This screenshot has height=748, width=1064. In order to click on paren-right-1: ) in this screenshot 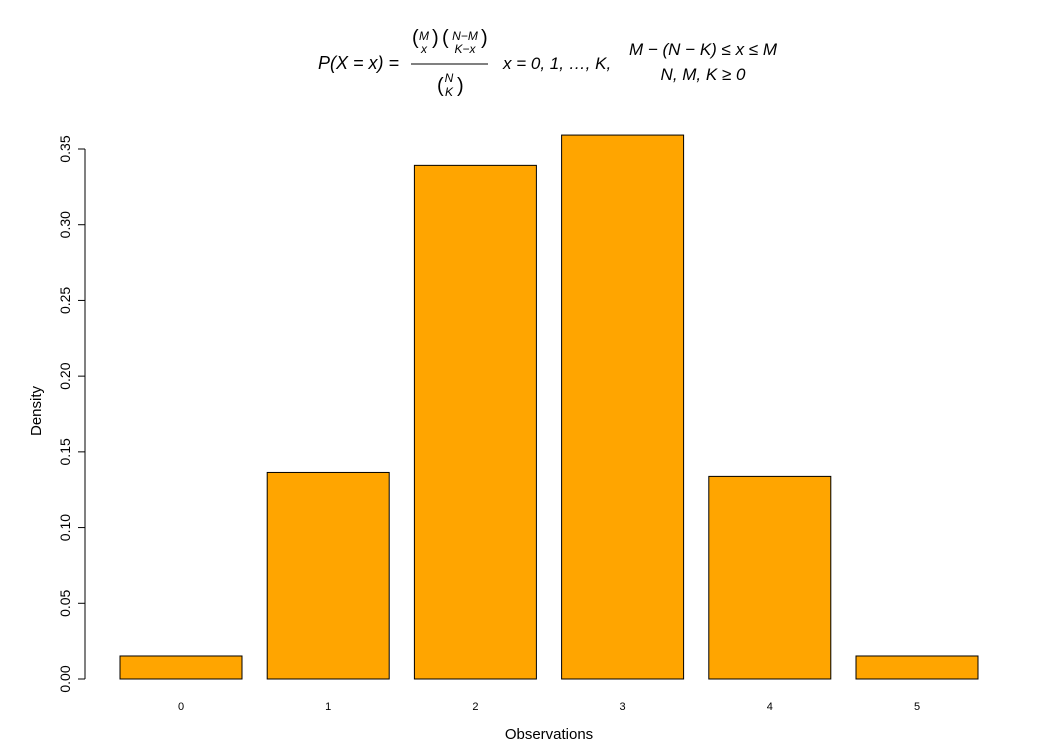, I will do `click(435, 38)`.